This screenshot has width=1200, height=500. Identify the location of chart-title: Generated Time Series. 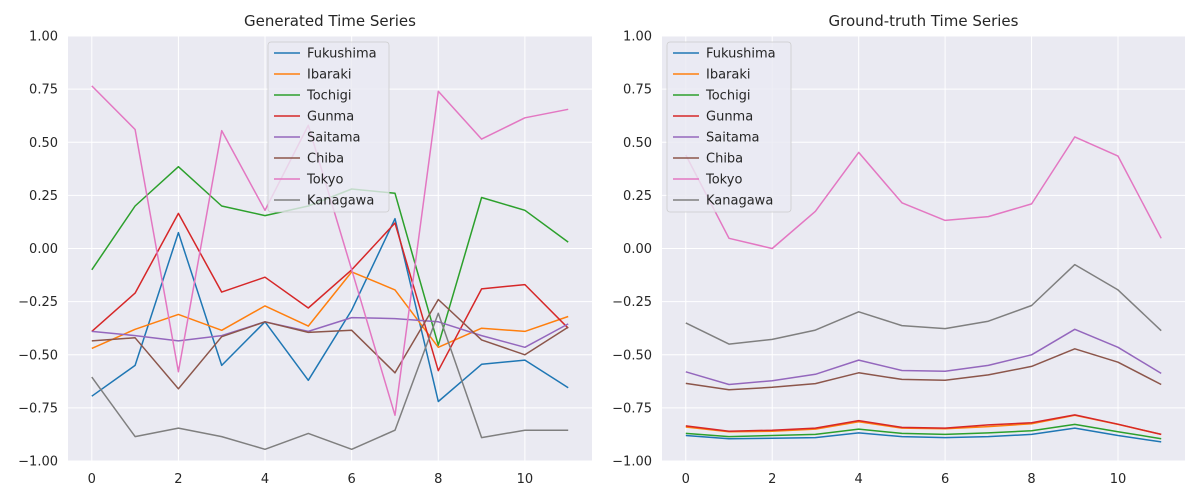
(330, 21).